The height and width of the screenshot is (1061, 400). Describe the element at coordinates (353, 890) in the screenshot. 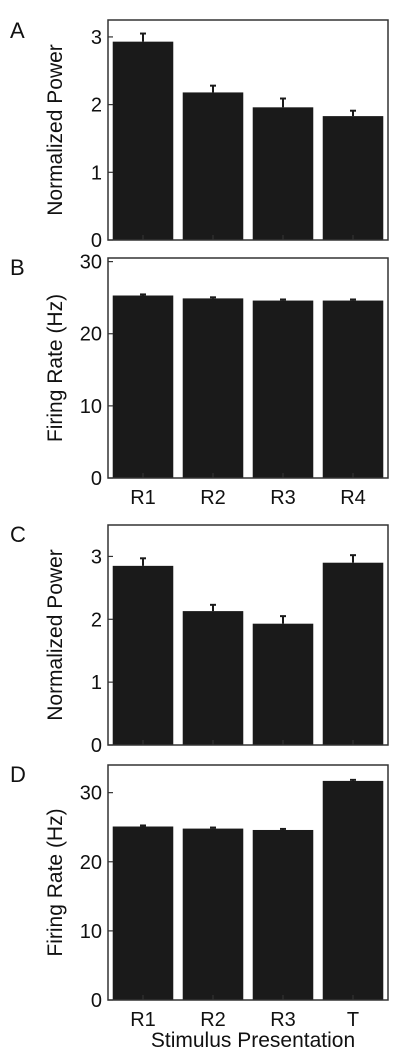

I see `bar-d-t` at that location.